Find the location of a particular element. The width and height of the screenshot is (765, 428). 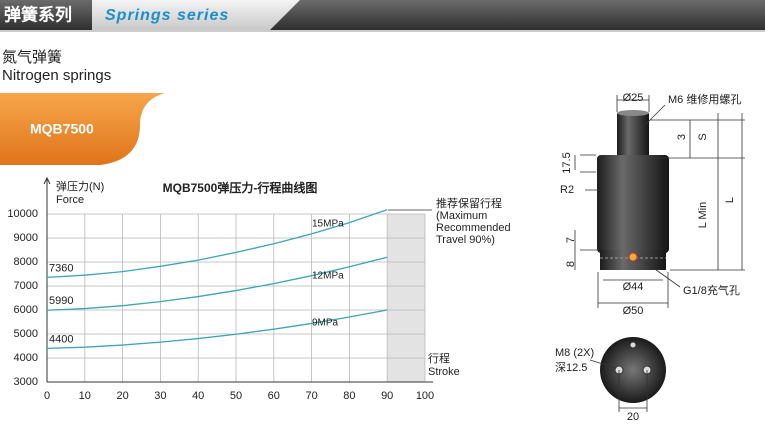

x-tick-label: 0 is located at coordinates (47, 396).